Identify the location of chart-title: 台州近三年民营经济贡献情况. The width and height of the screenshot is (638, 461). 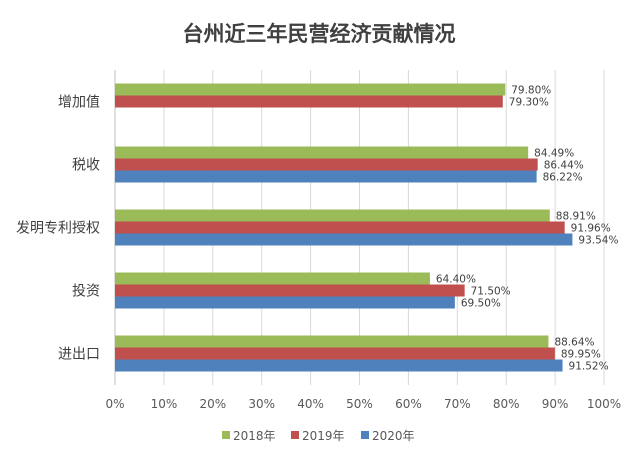
(319, 34).